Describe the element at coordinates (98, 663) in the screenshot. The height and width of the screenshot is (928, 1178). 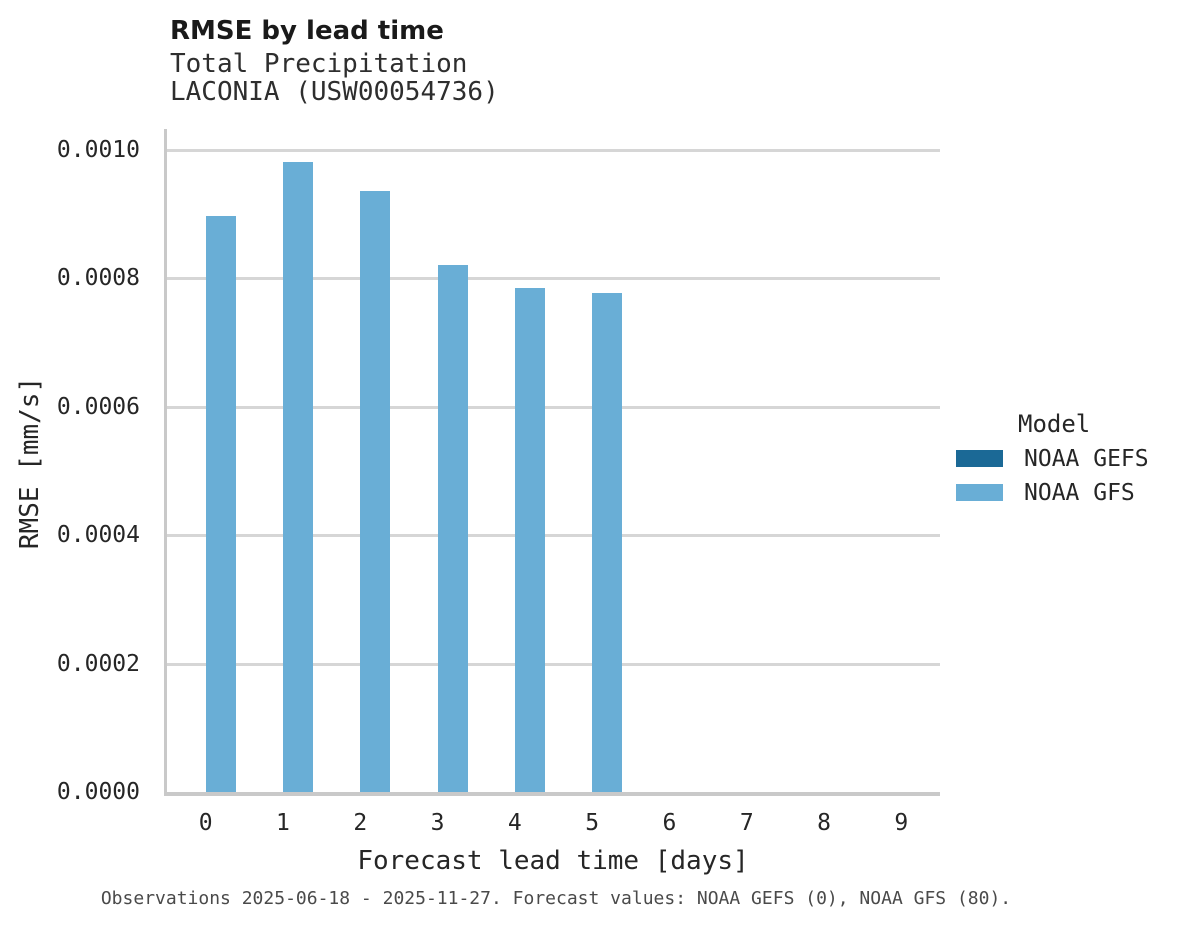
I see `y-tick-label-0.0002: 0.0002` at that location.